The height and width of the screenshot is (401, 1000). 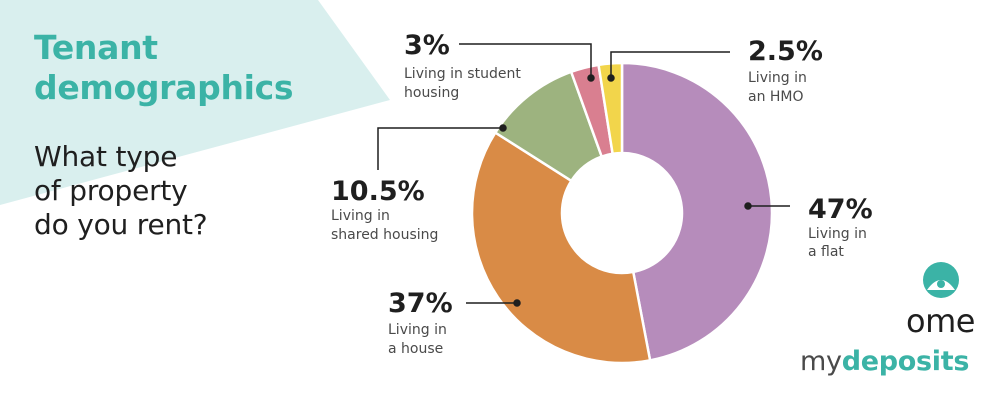 I want to click on donut-slice-hmo, so click(x=610, y=108).